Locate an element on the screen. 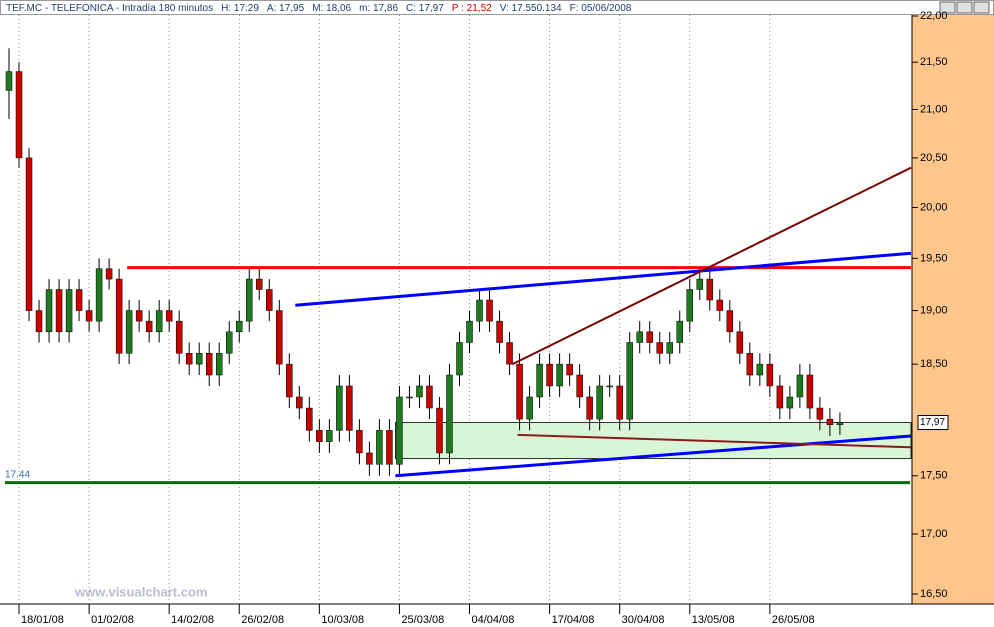  zone is located at coordinates (653, 441).